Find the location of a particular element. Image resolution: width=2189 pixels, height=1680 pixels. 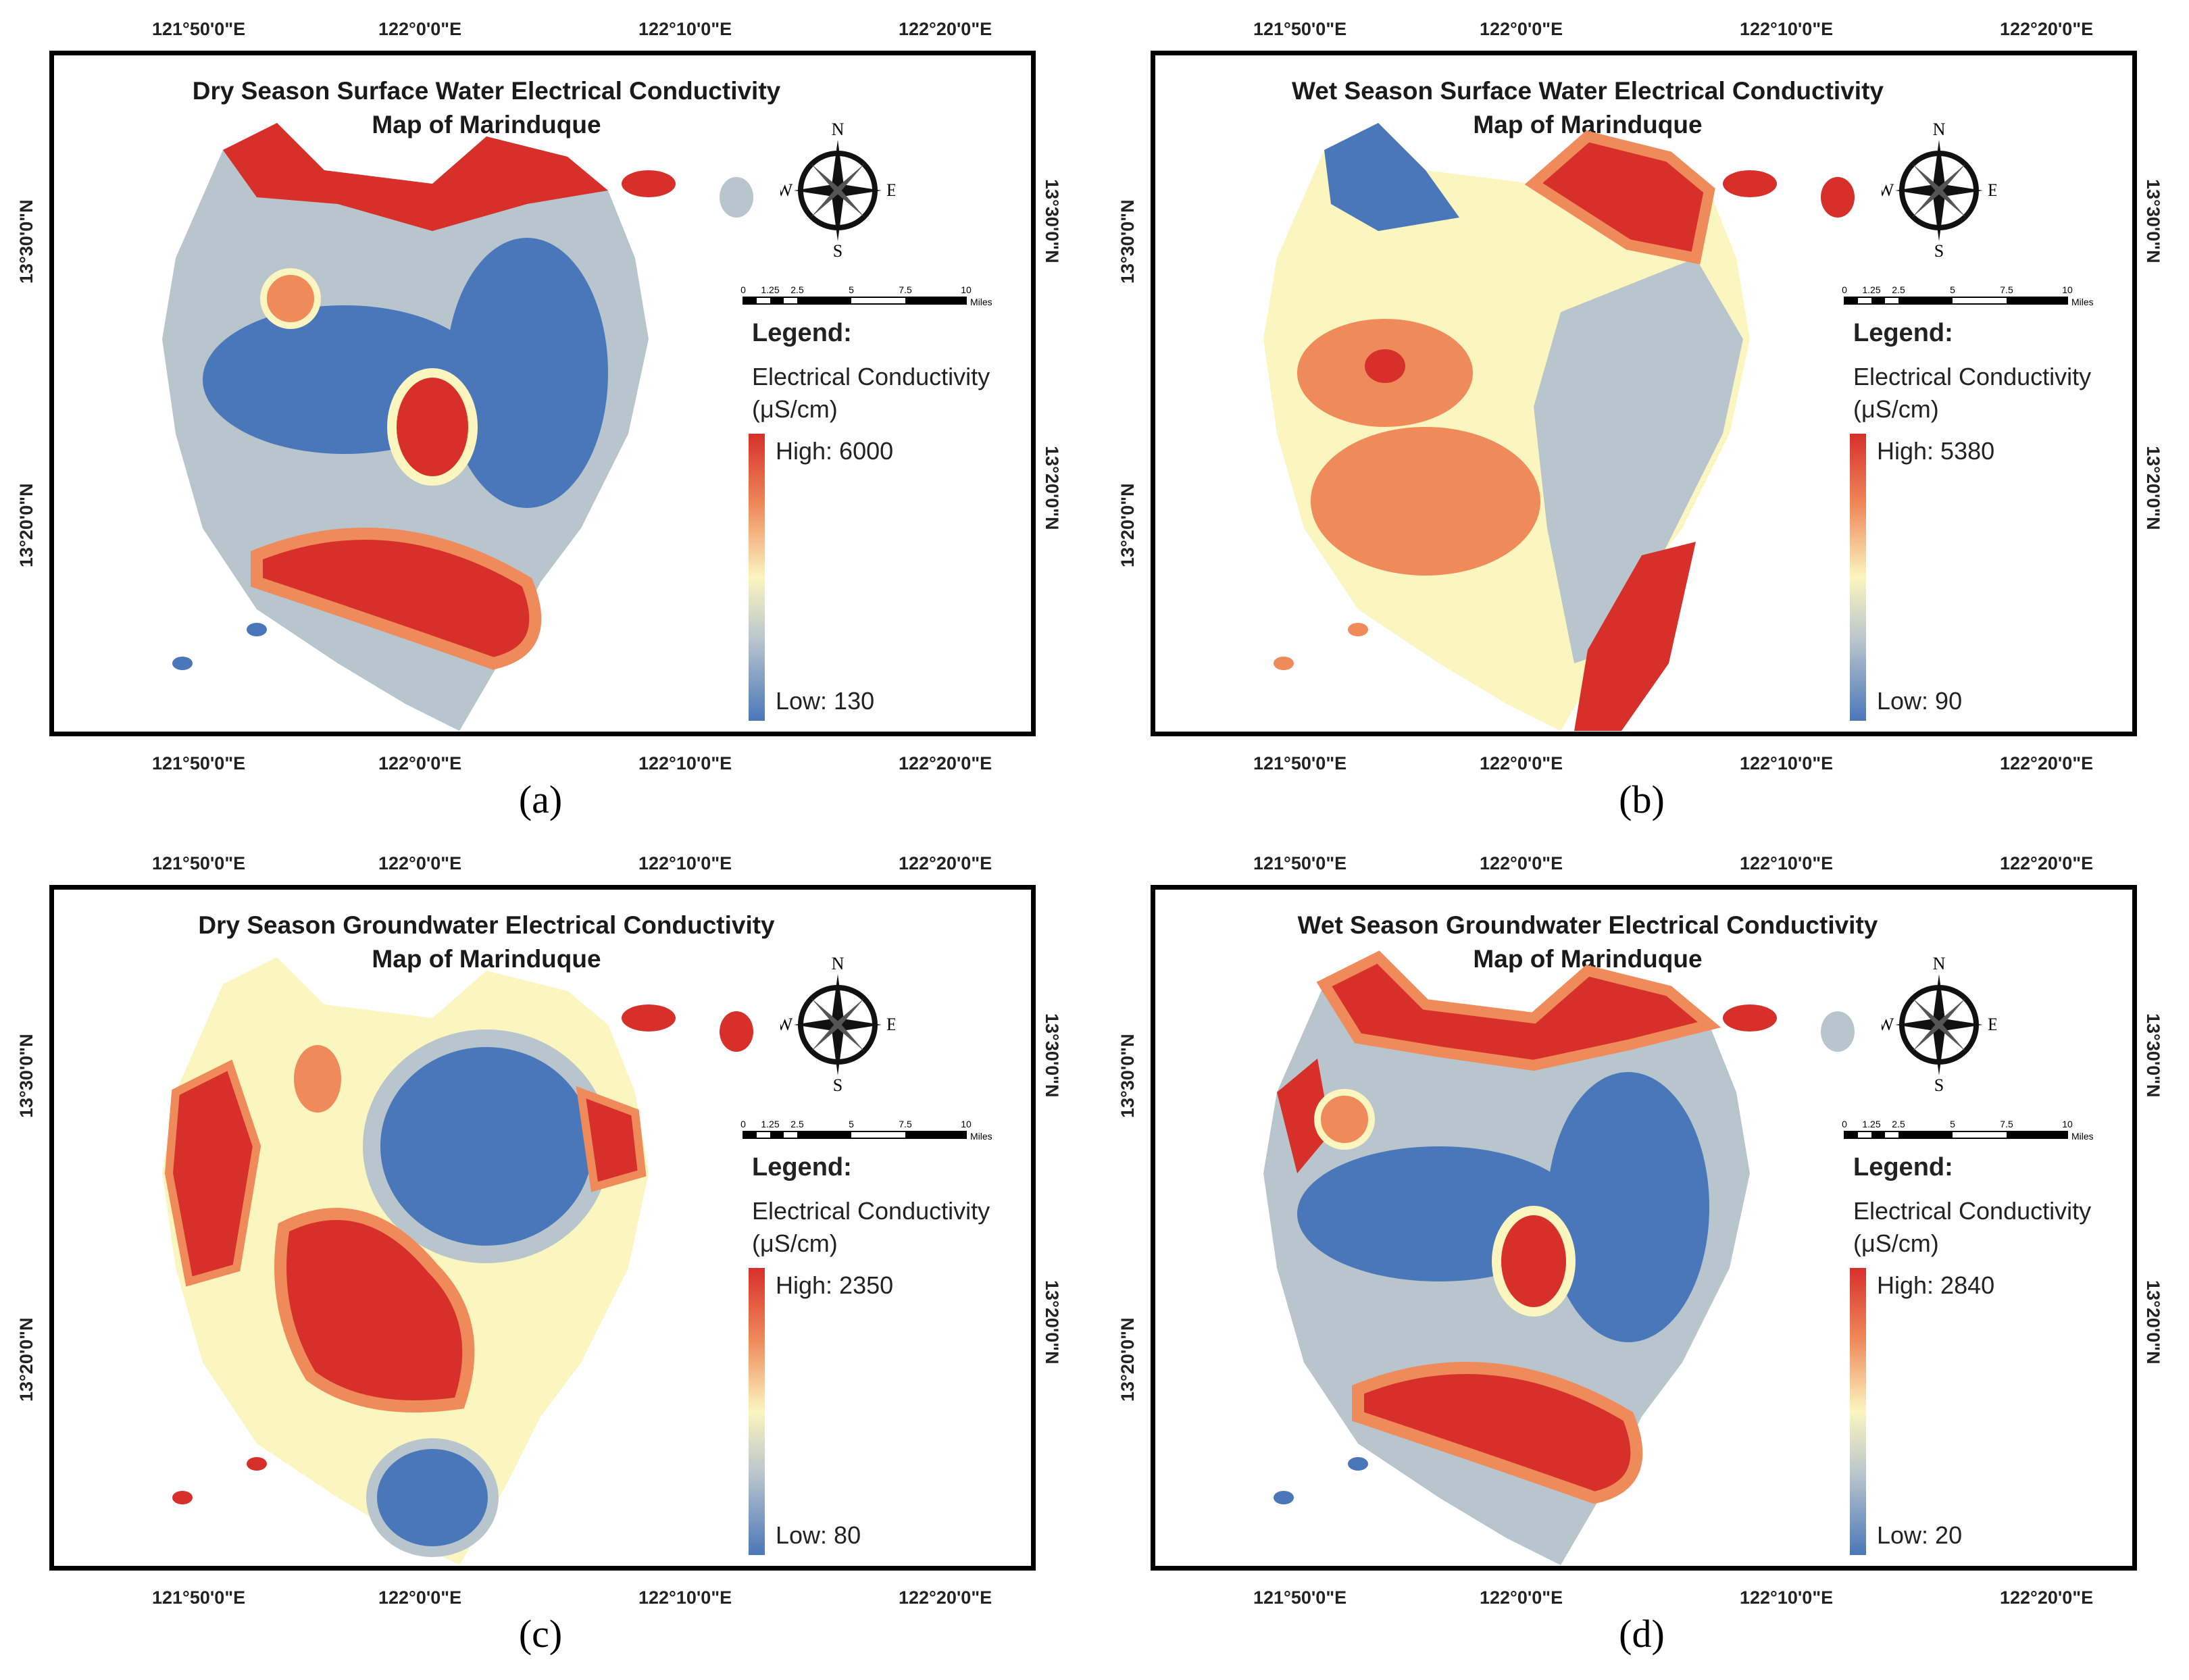

legend-low: Low: 90 is located at coordinates (1920, 701).